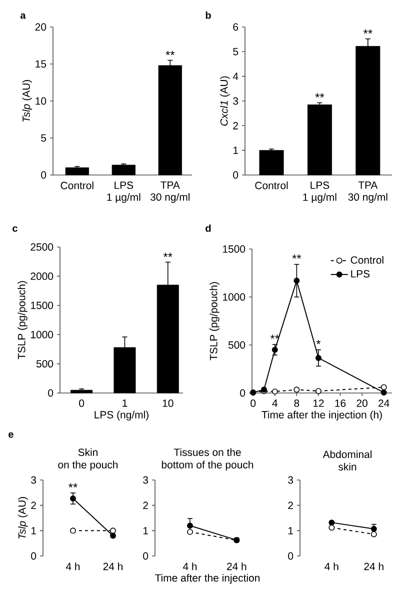  I want to click on x-tick-label: 1, so click(125, 403).